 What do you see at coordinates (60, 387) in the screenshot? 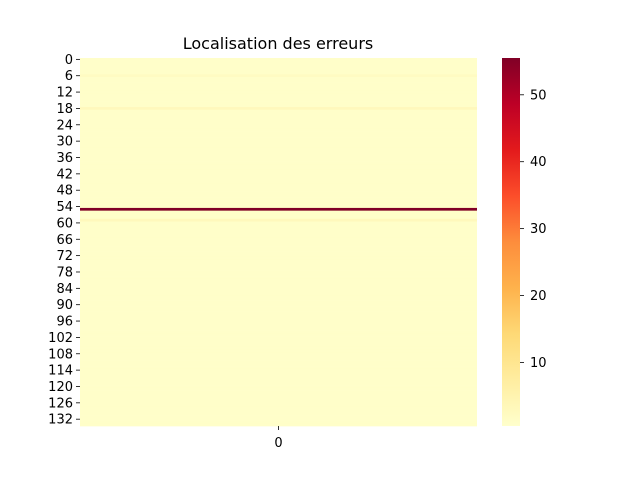
I see `y-tick-label: 120` at bounding box center [60, 387].